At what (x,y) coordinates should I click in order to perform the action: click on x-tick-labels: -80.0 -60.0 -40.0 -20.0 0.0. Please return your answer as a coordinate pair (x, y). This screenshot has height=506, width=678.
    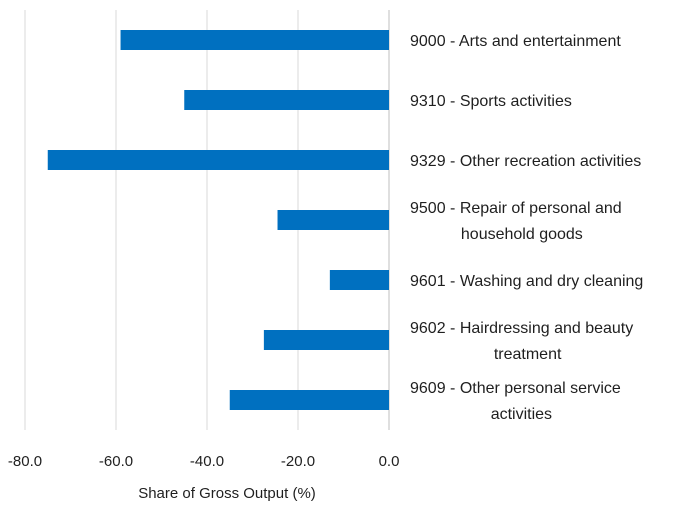
    Looking at the image, I should click on (204, 461).